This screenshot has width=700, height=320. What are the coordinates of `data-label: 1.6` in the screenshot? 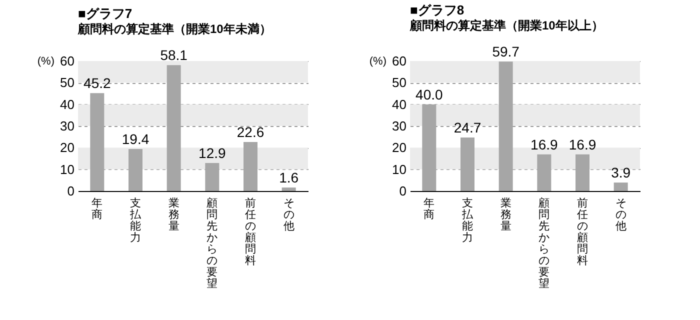 It's located at (289, 178).